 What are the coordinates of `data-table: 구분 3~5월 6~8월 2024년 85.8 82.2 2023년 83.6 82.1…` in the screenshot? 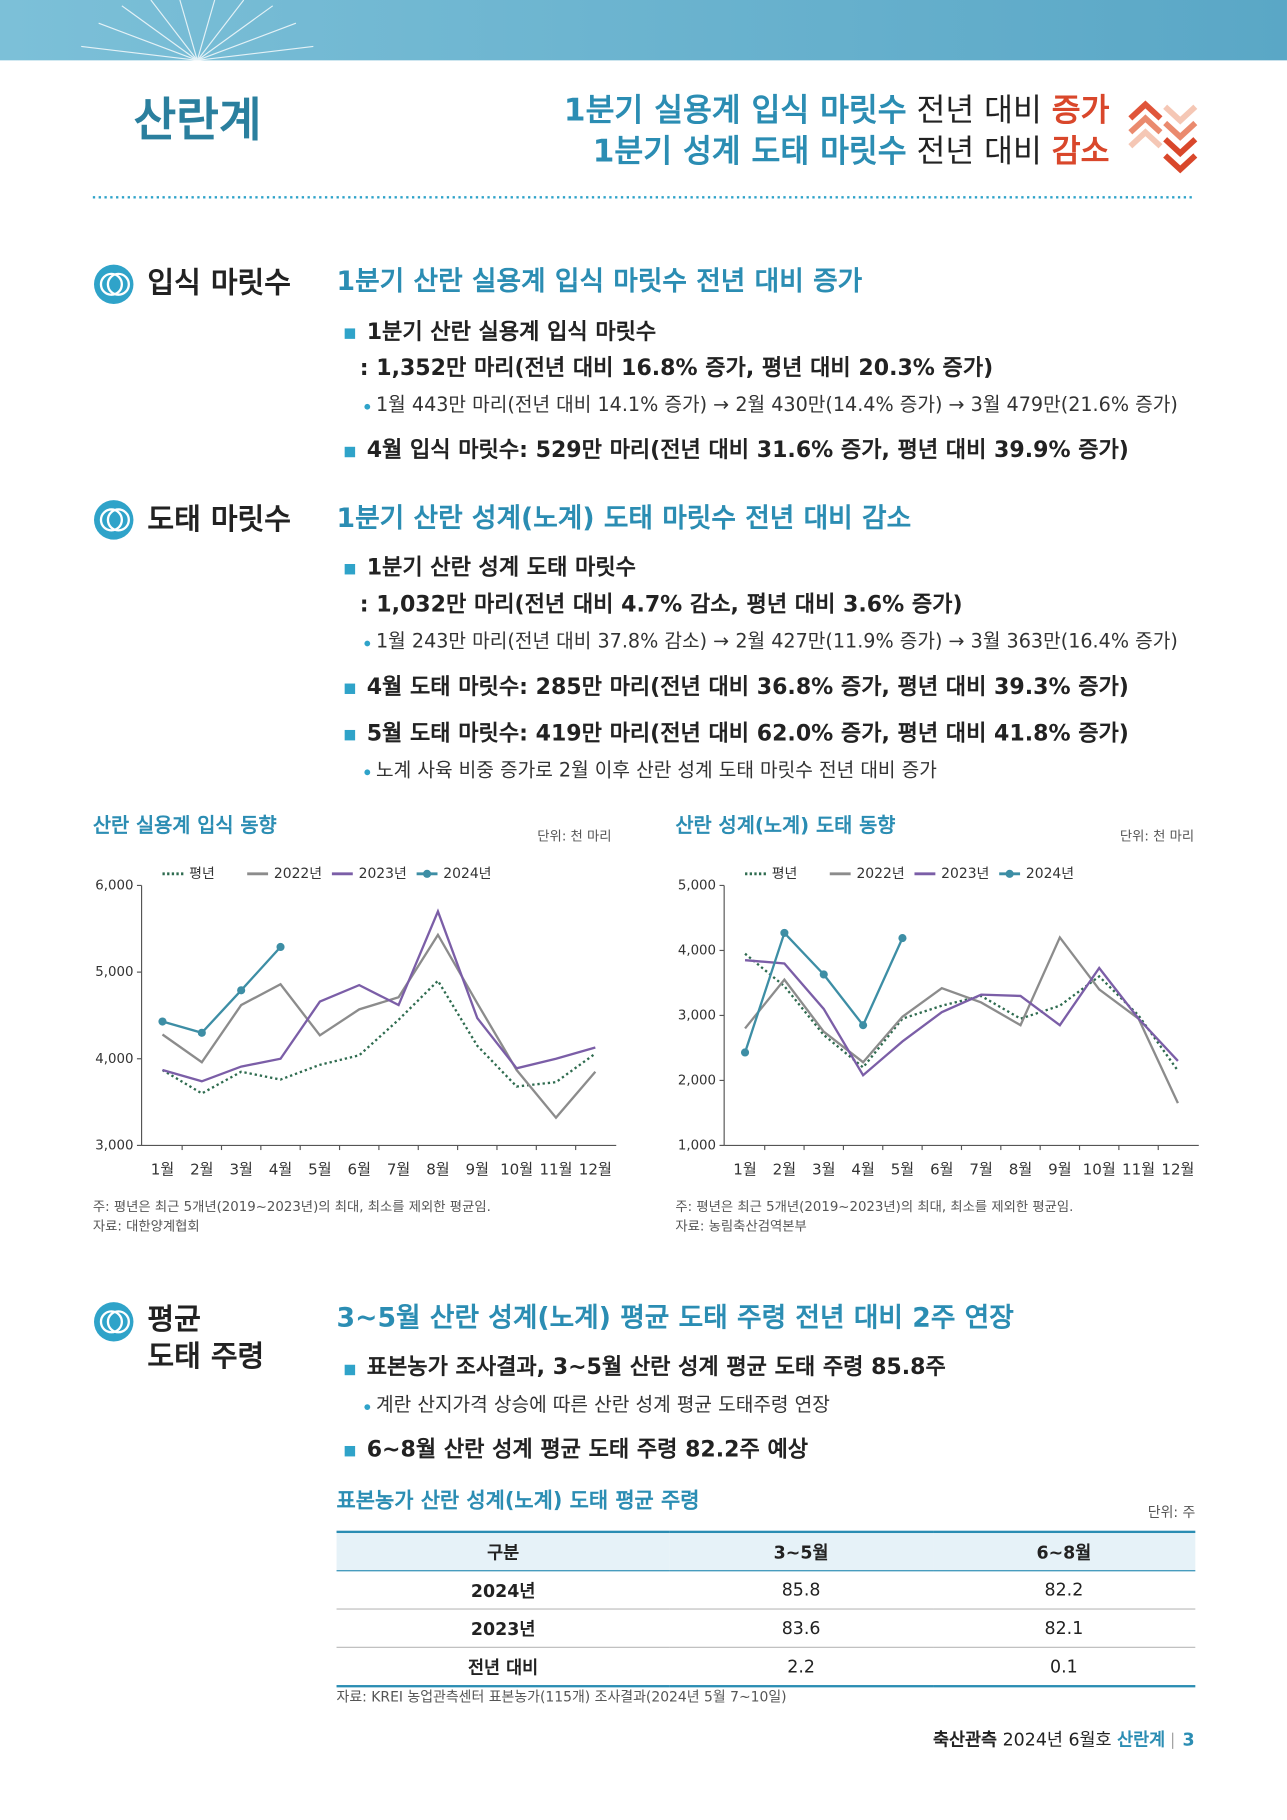 It's located at (766, 1609).